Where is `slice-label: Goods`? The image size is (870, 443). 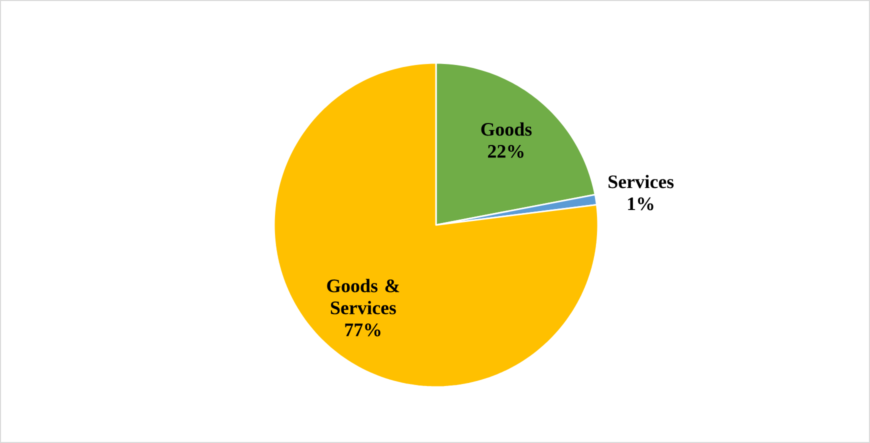 slice-label: Goods is located at coordinates (506, 129).